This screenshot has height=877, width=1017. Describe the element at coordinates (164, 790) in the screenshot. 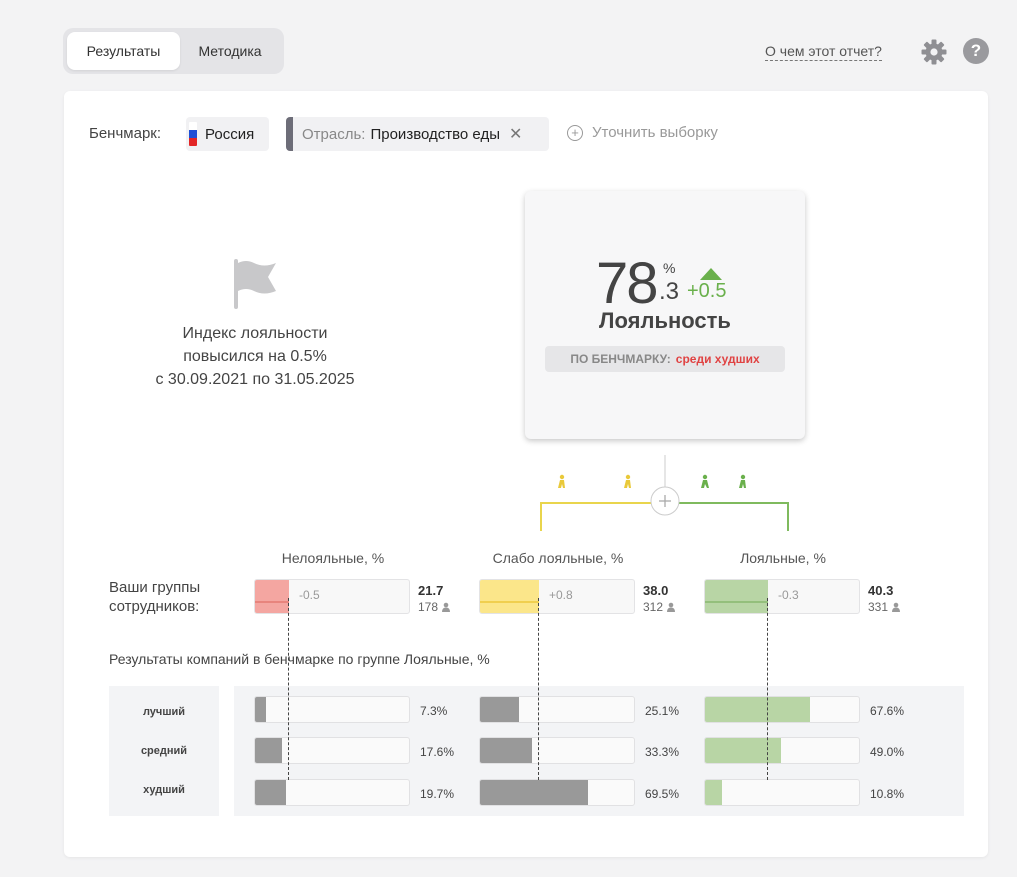

I see `row-label-worst: худший` at that location.